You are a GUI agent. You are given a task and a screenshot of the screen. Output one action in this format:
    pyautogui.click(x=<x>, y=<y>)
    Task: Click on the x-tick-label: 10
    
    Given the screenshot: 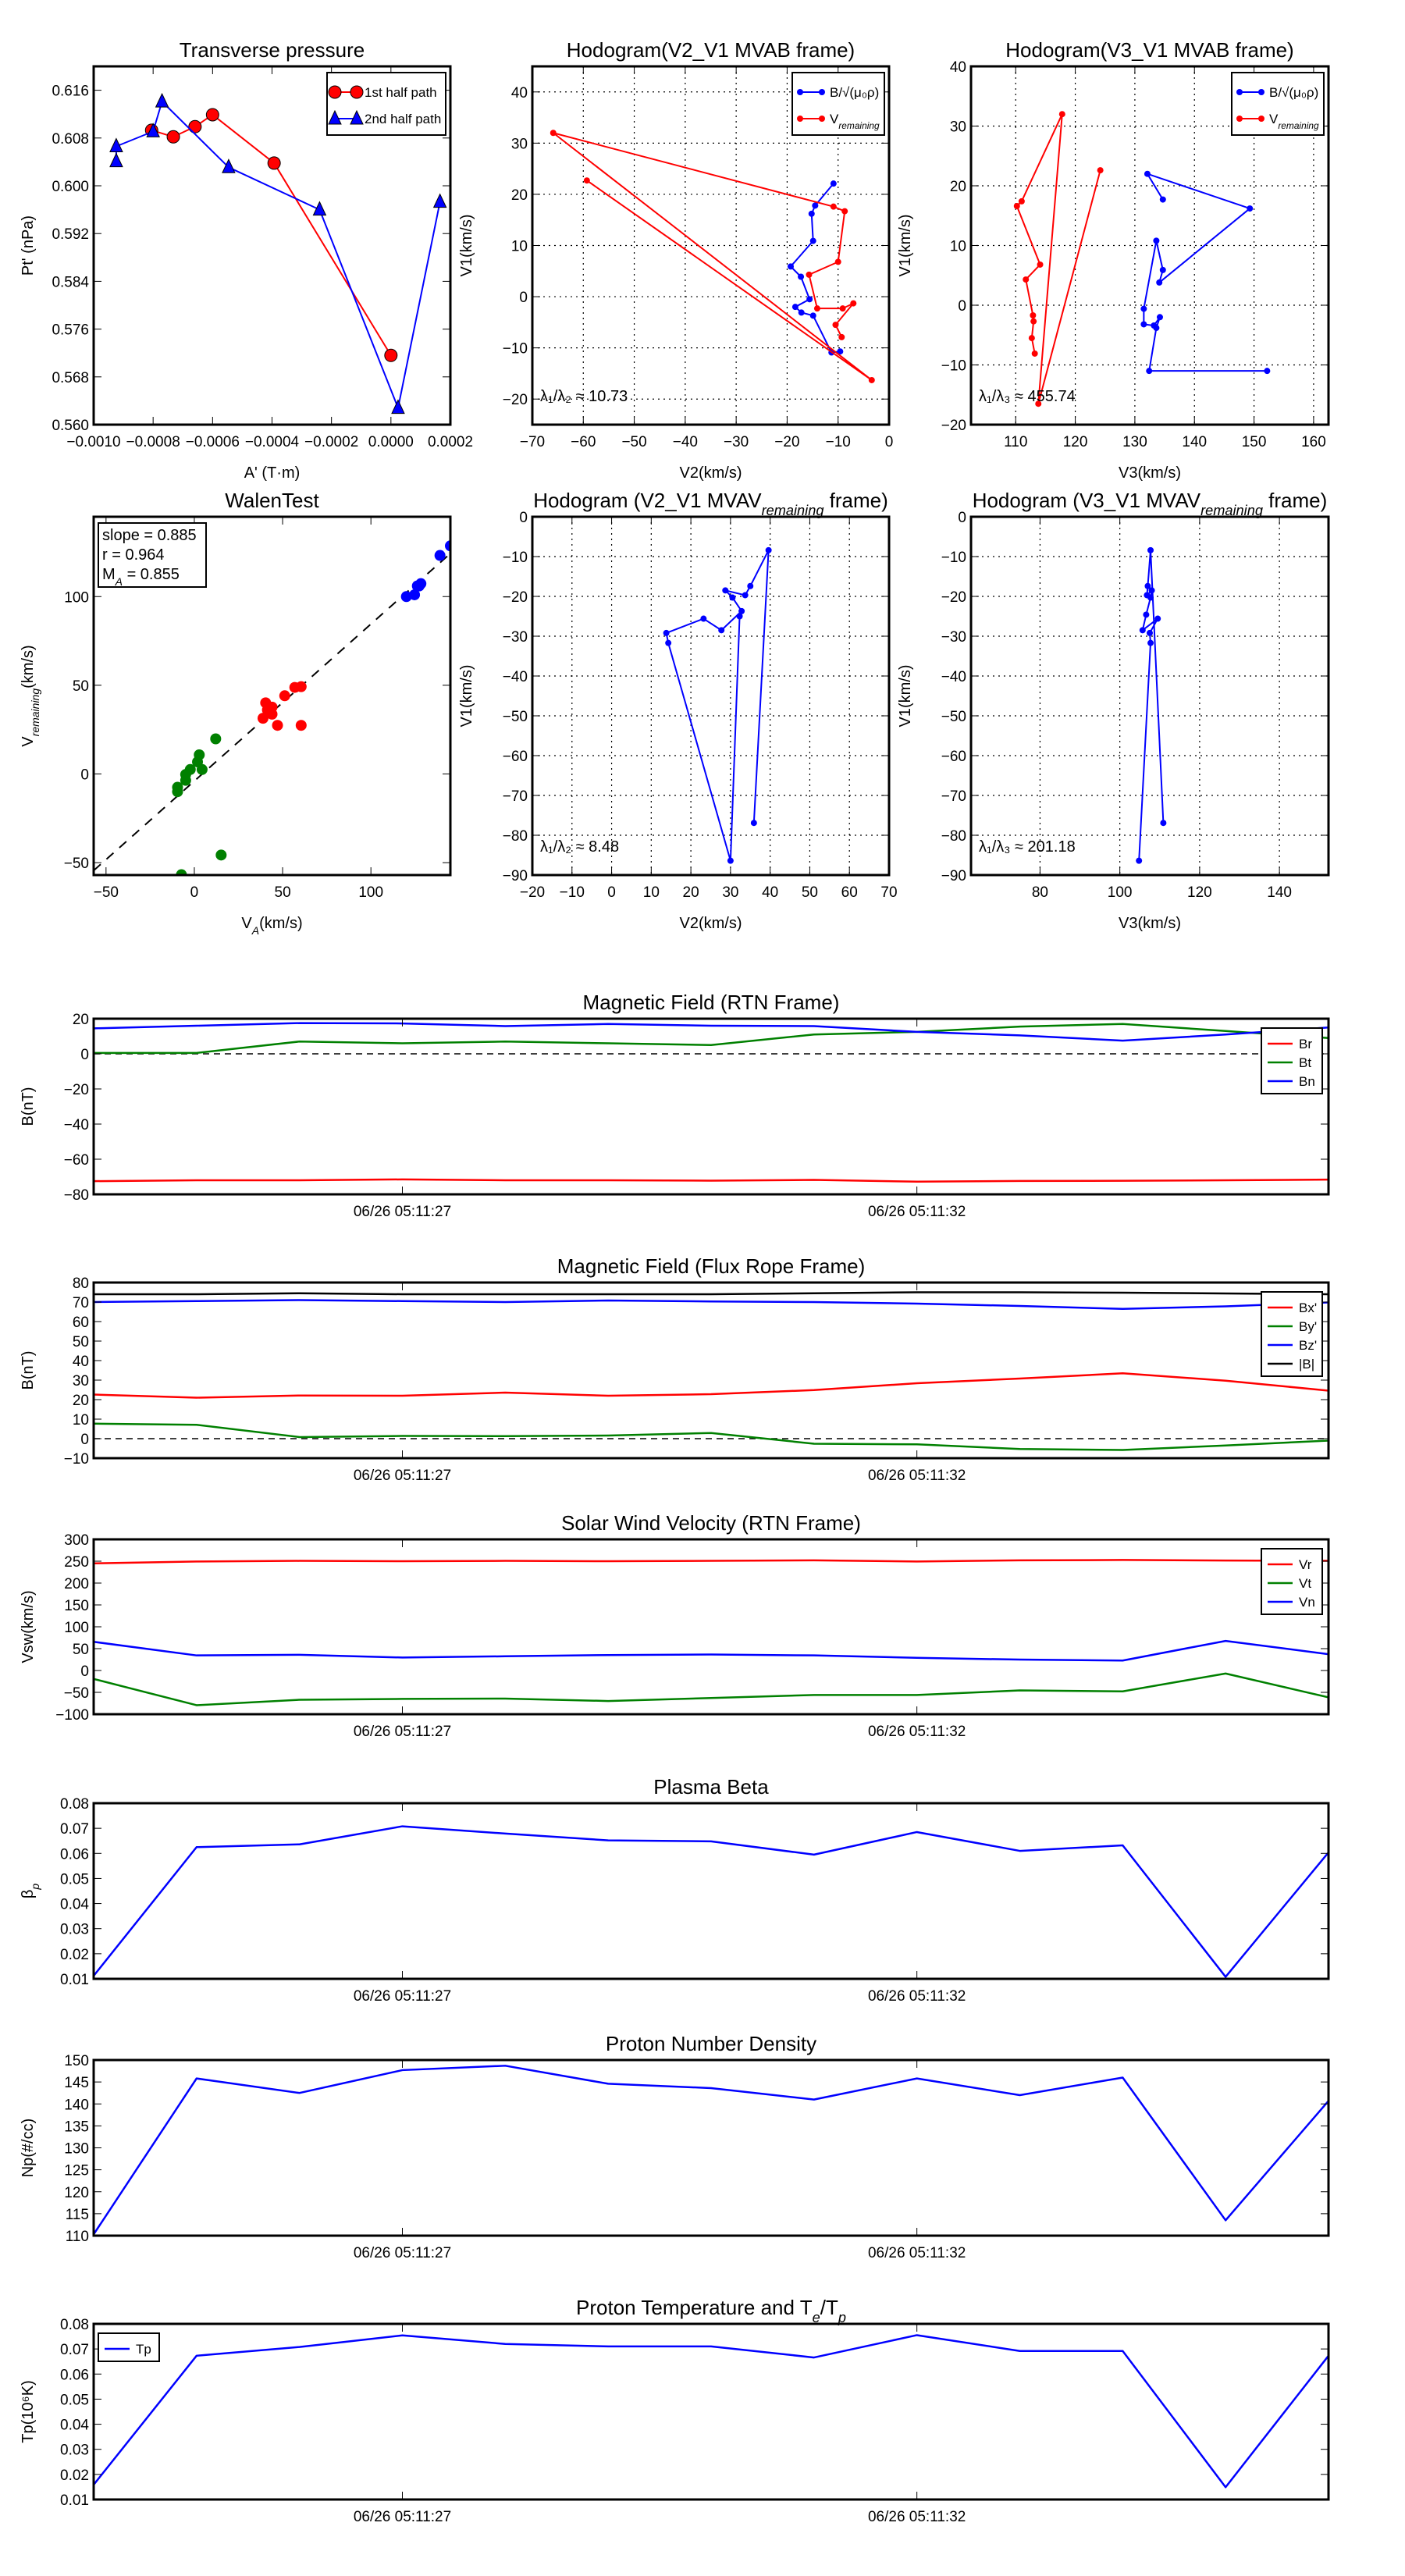 What is the action you would take?
    pyautogui.click(x=651, y=892)
    